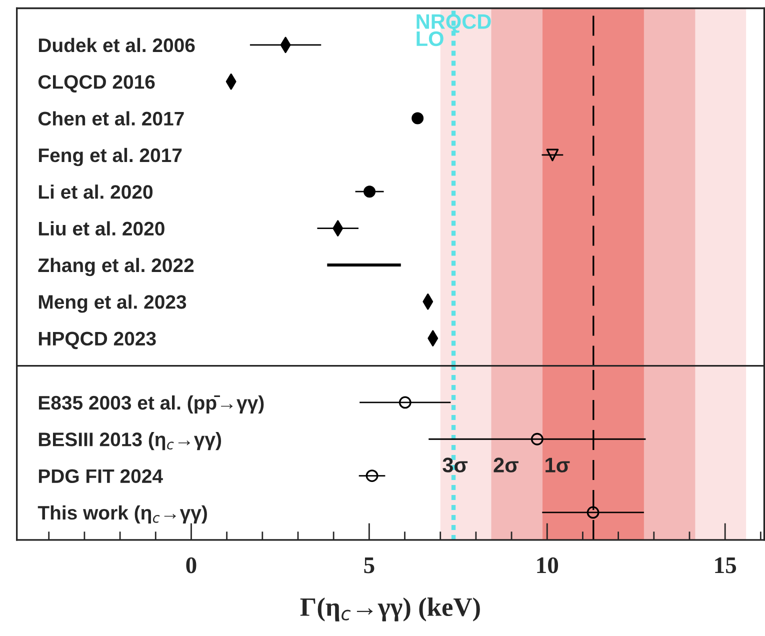 The width and height of the screenshot is (765, 636). What do you see at coordinates (390, 609) in the screenshot?
I see `x-axis-title: Γ(η$_{c}$→γγ) (keV)` at bounding box center [390, 609].